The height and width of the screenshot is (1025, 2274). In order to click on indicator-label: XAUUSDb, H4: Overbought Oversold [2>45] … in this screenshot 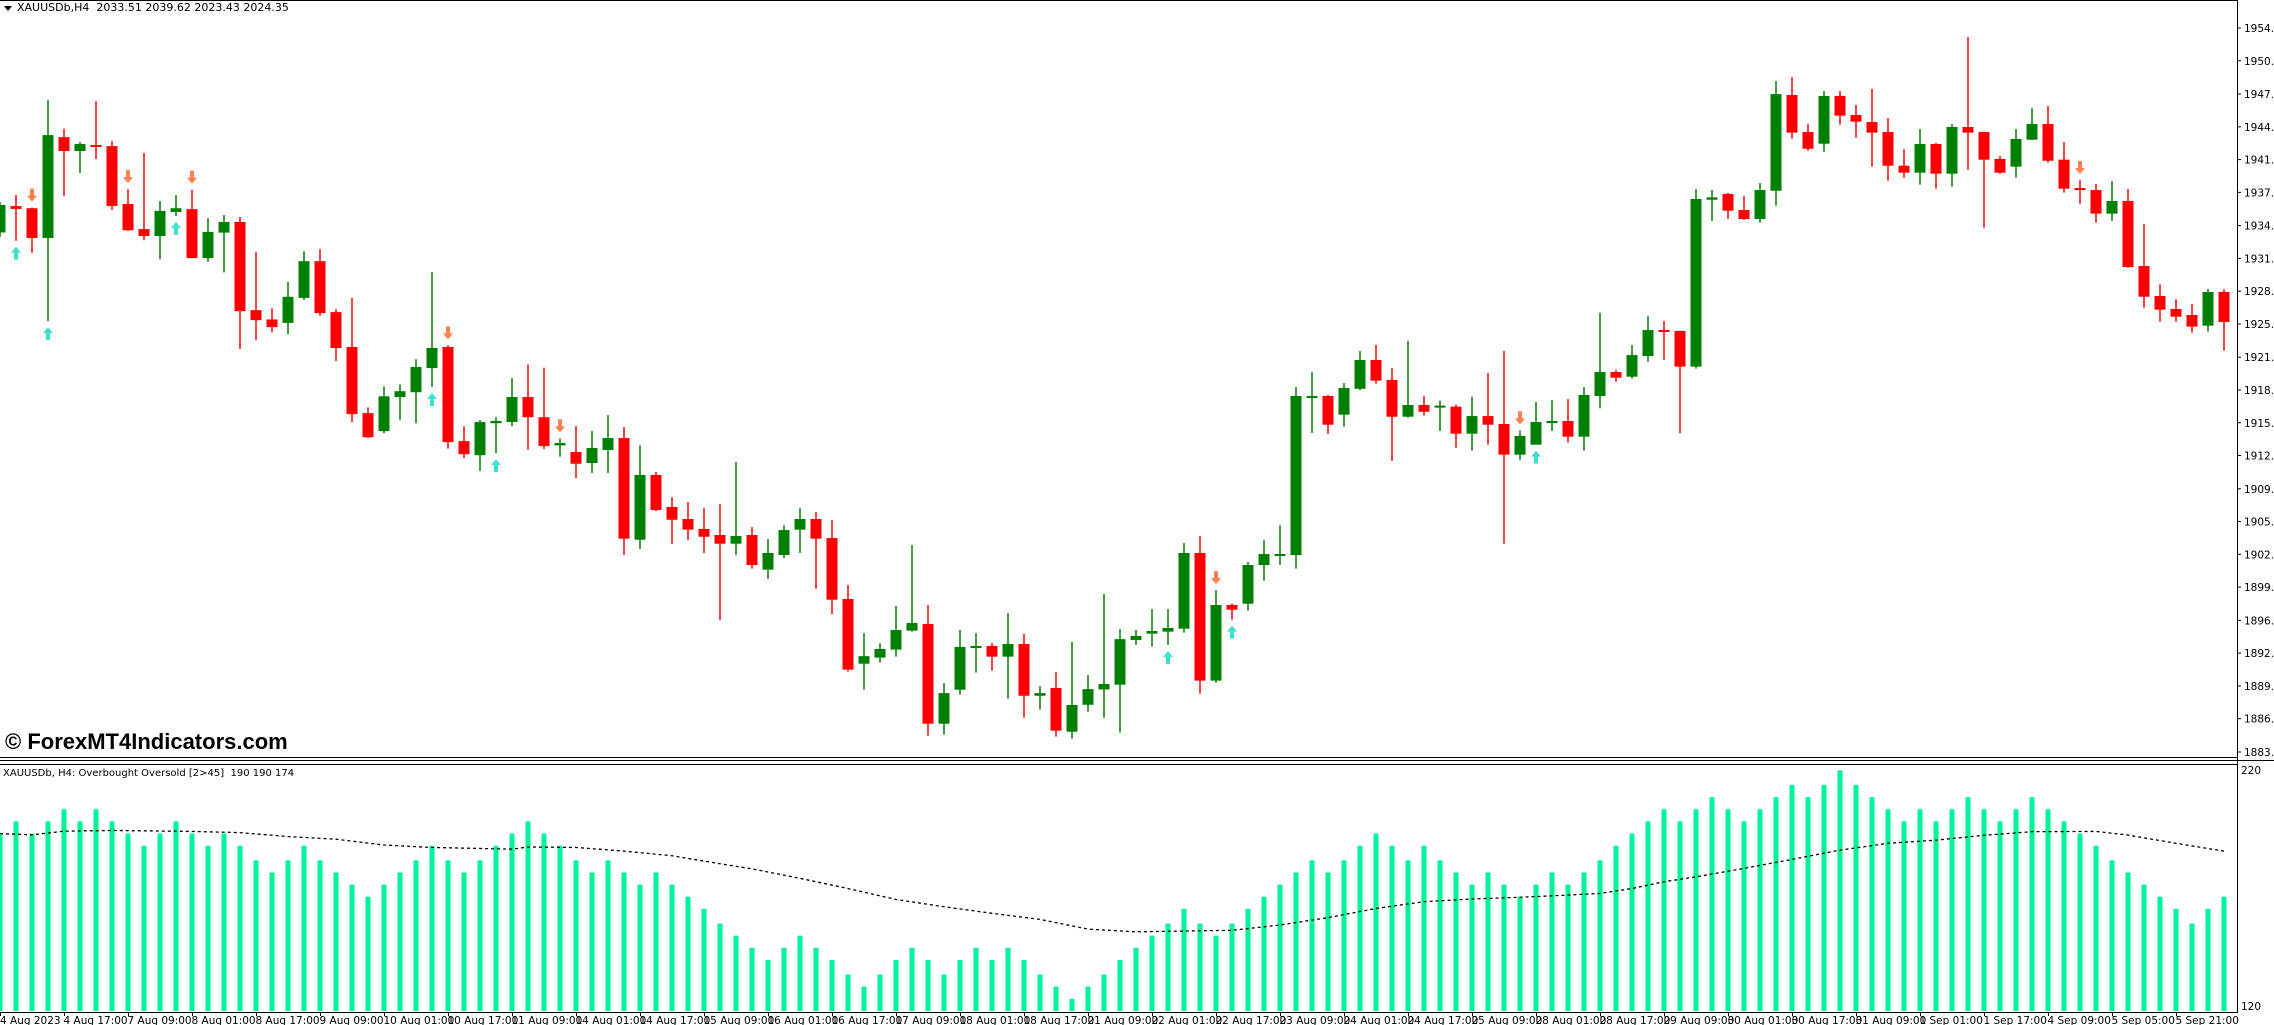, I will do `click(149, 773)`.